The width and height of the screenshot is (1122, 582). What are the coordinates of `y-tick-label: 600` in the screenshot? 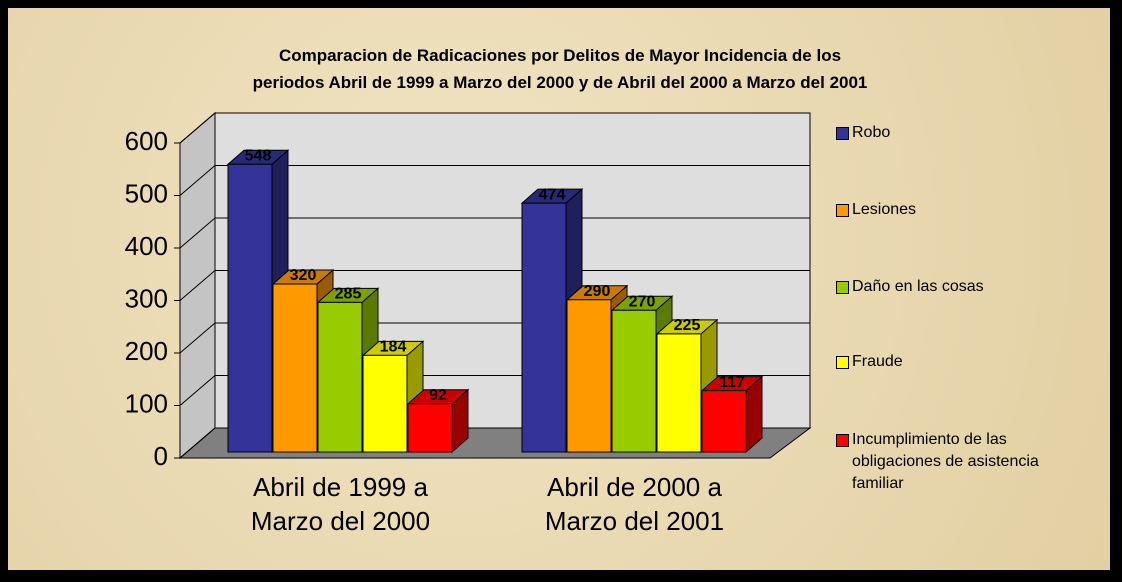 It's located at (146, 141).